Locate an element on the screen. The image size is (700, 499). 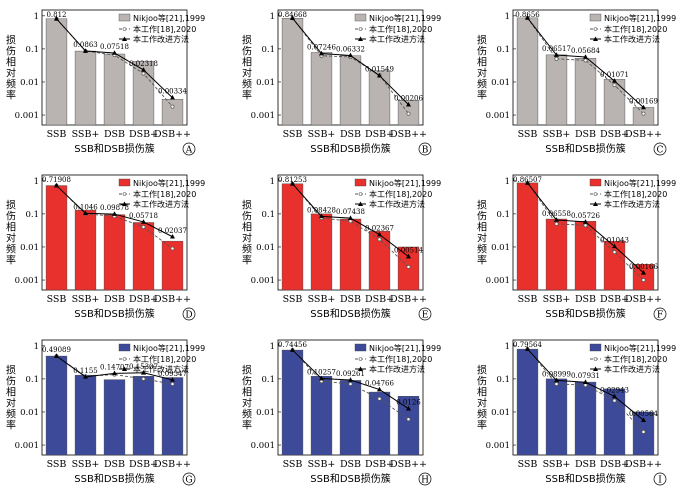
panel-letter: I is located at coordinates (660, 481).